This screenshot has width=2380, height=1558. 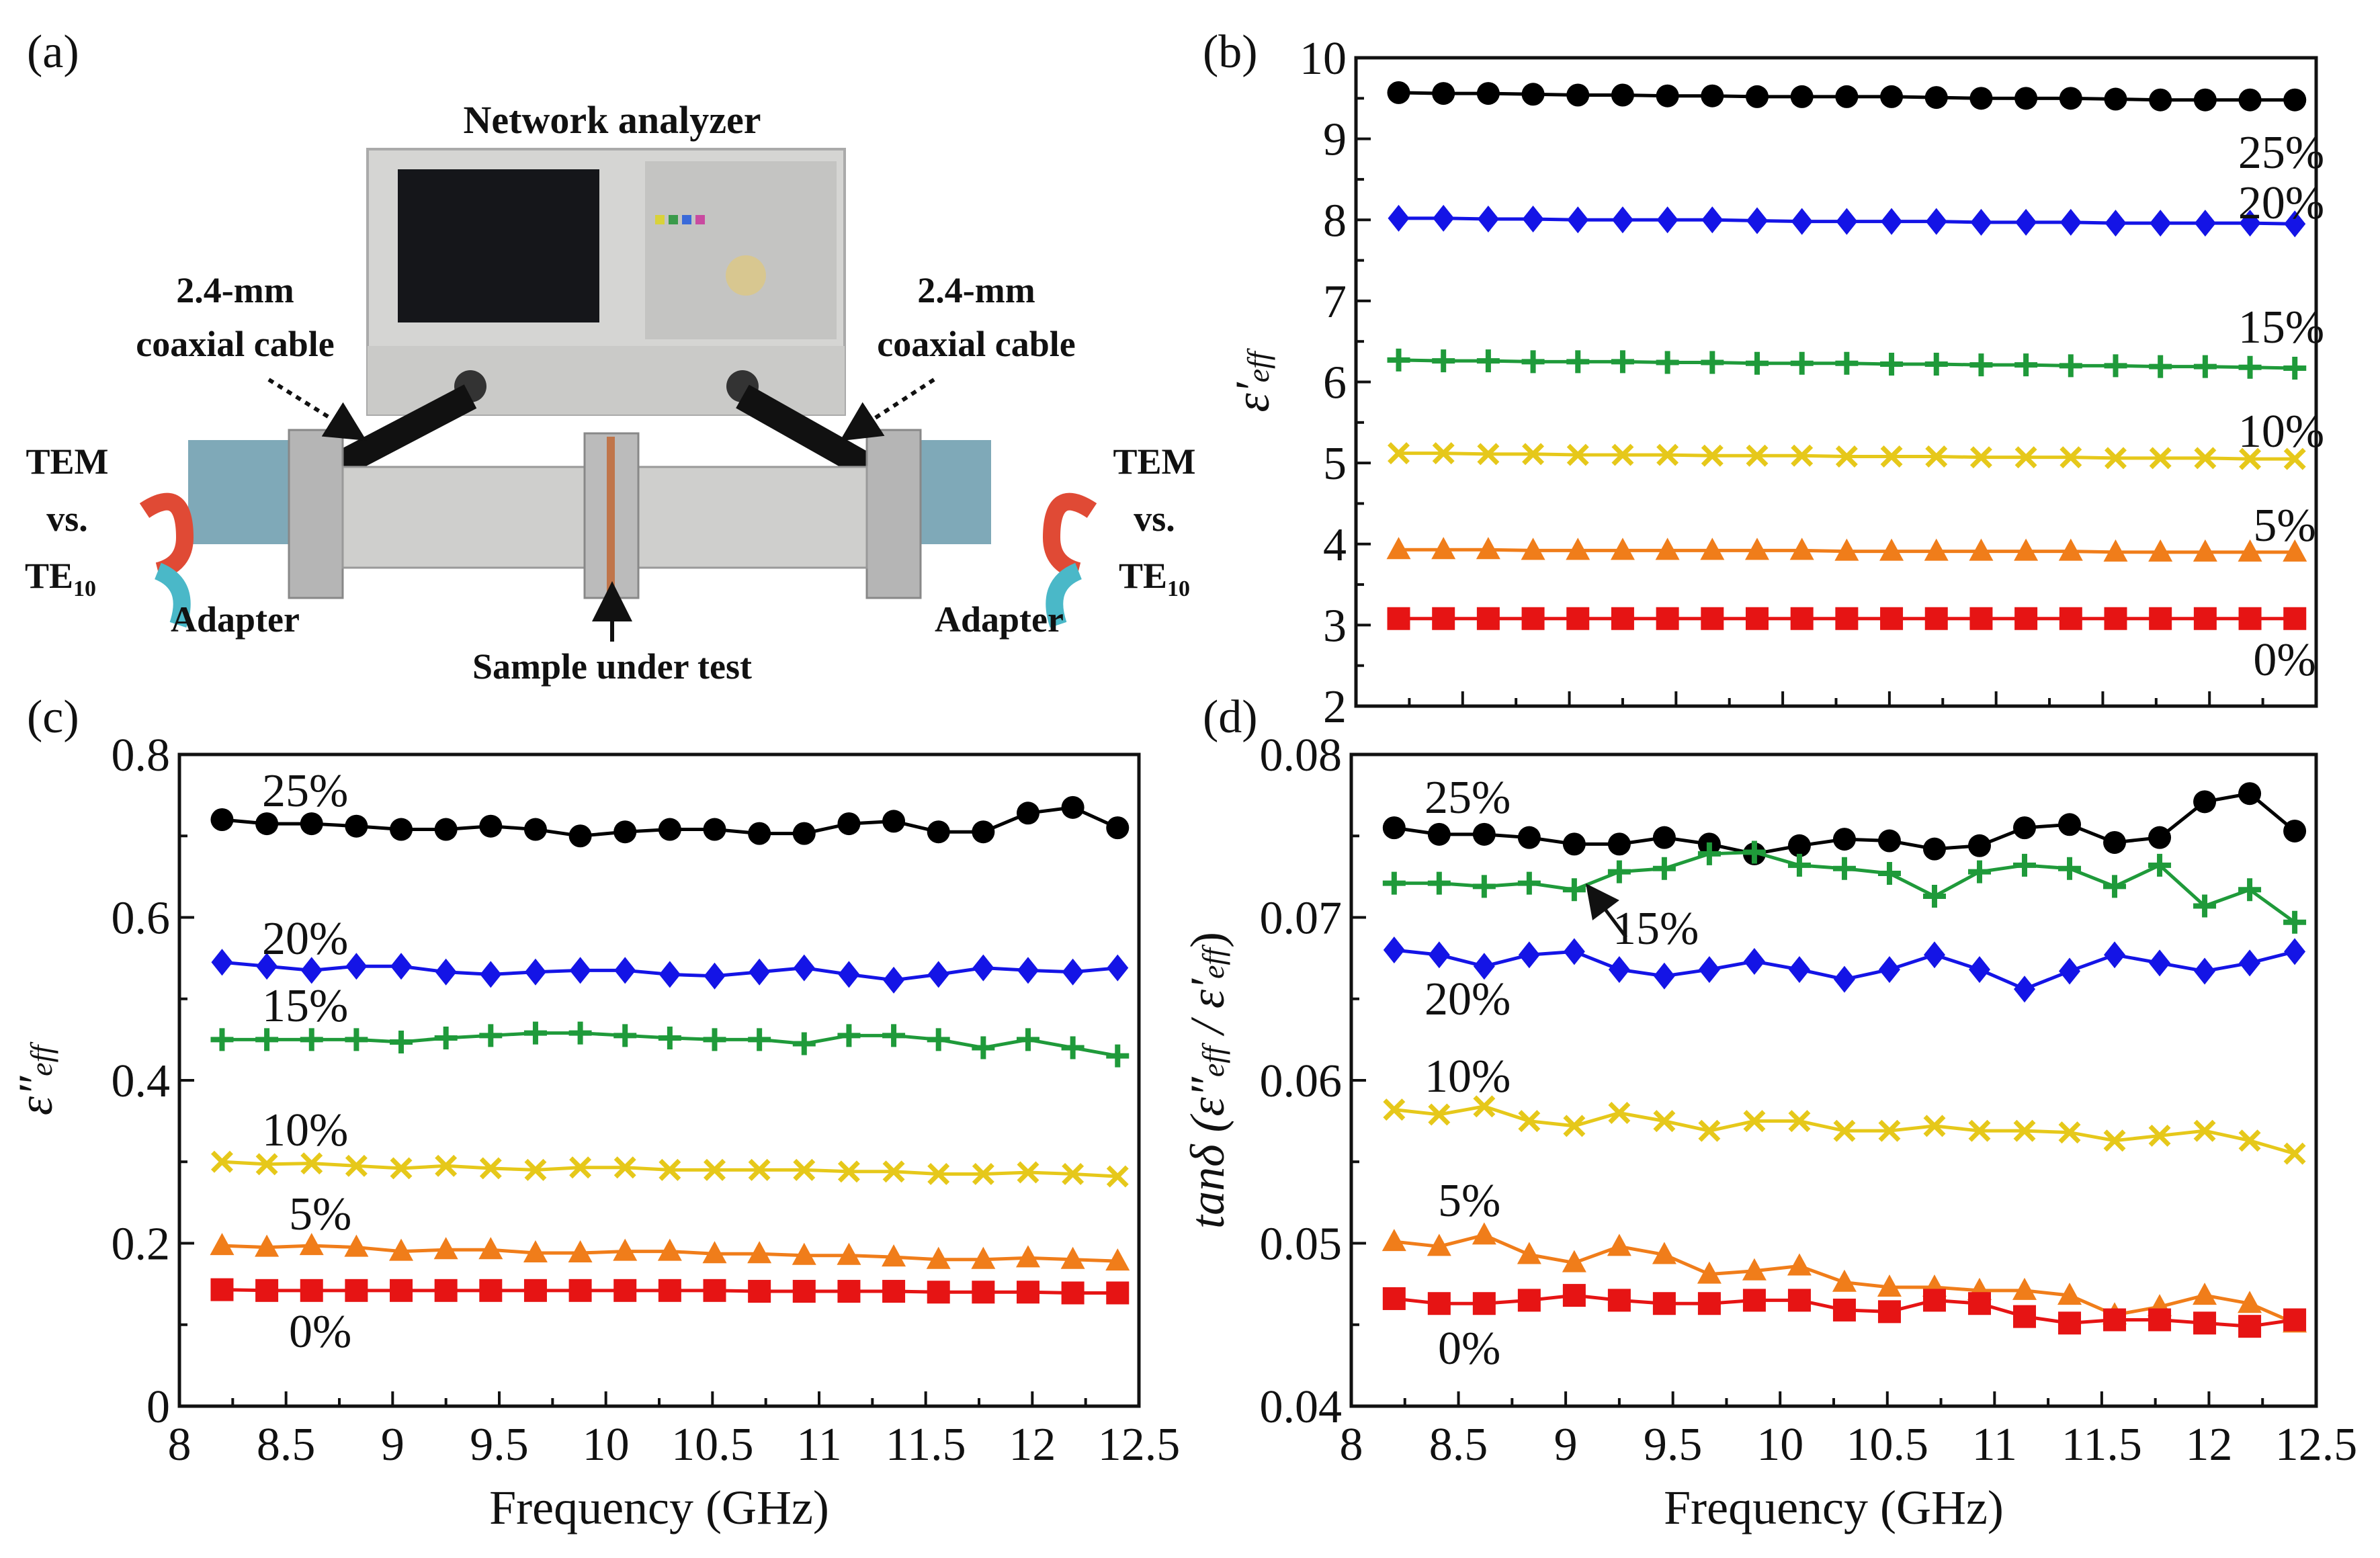 I want to click on series-label: 20%, so click(x=2281, y=203).